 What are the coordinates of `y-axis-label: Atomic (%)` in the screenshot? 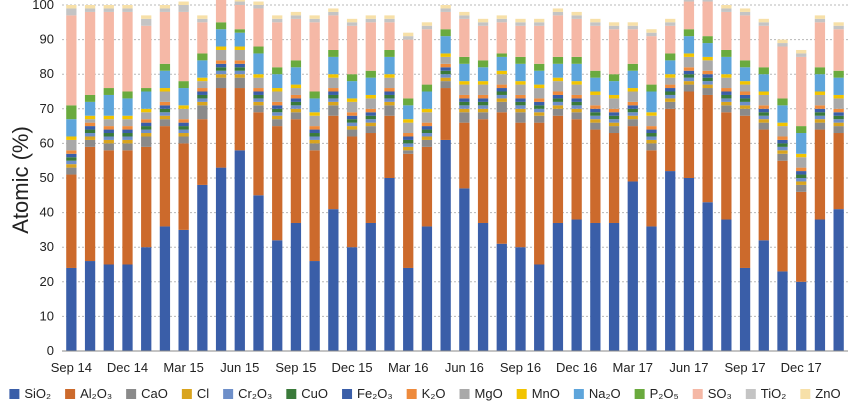 It's located at (20, 180).